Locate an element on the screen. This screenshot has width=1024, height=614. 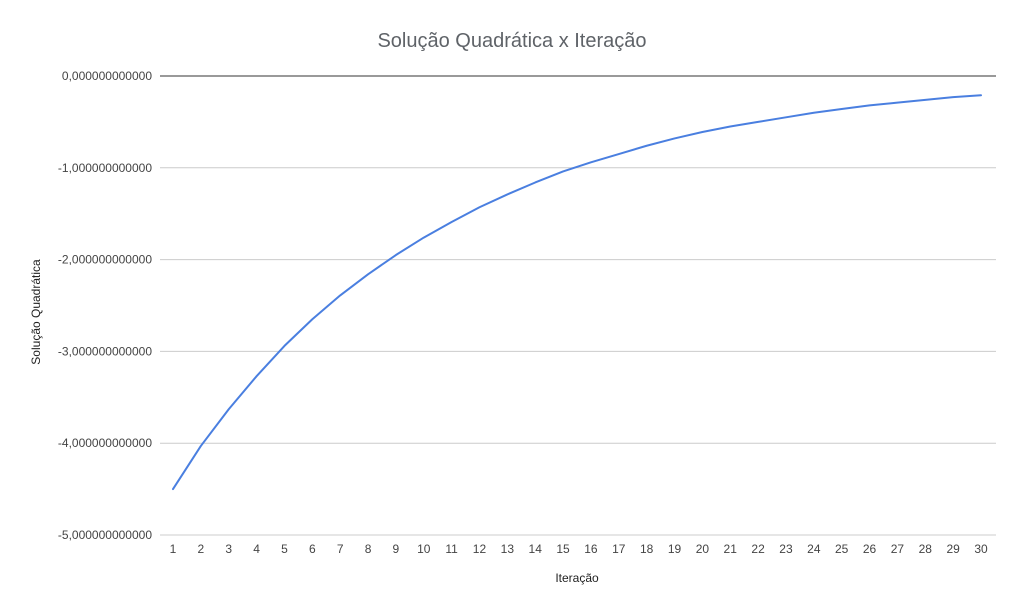
x-tick-label: 30 is located at coordinates (981, 549).